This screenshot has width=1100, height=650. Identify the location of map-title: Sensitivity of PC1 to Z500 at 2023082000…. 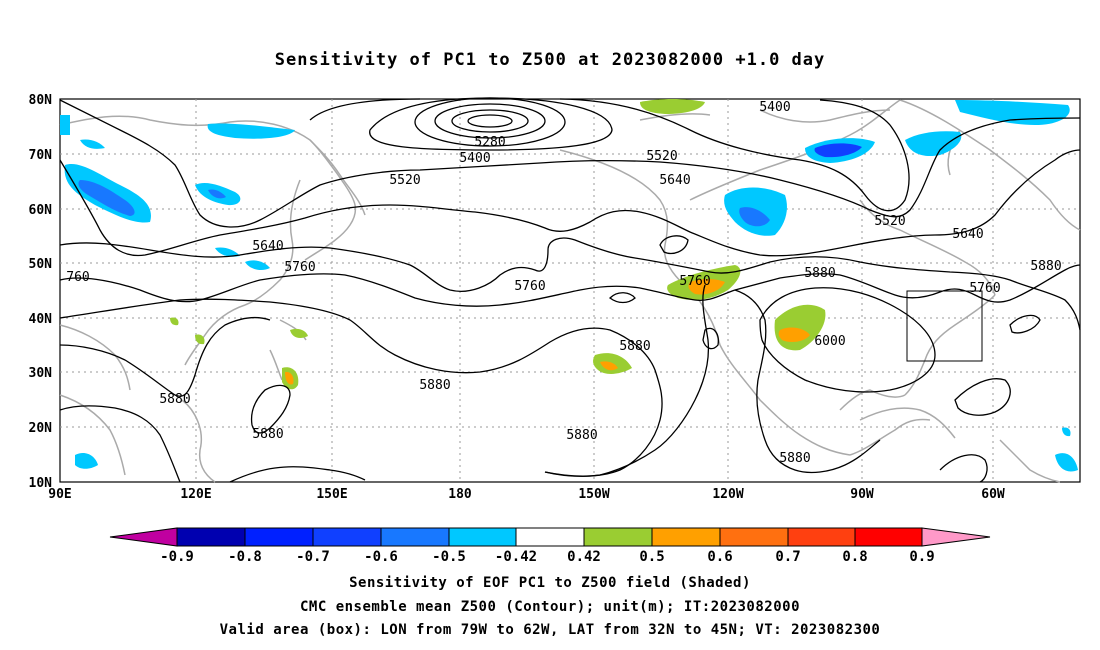
(550, 60).